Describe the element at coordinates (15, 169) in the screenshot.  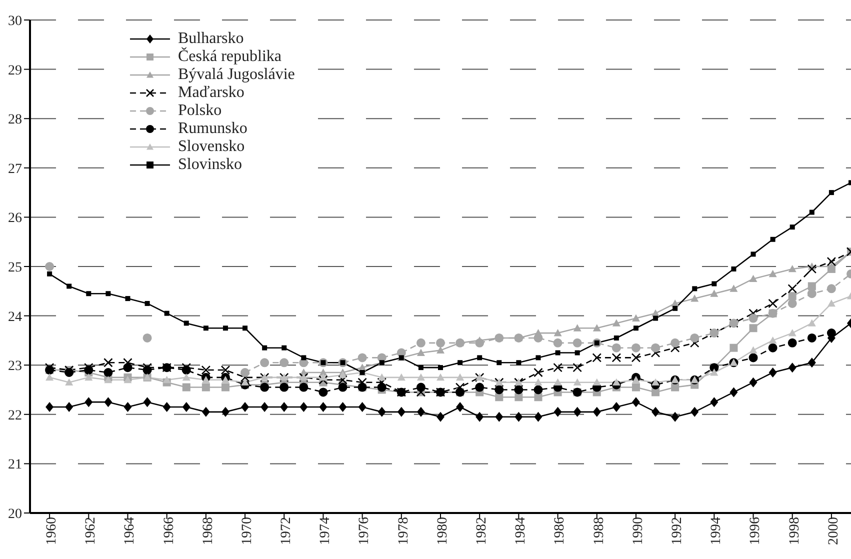
I see `y-tick-label: 27` at that location.